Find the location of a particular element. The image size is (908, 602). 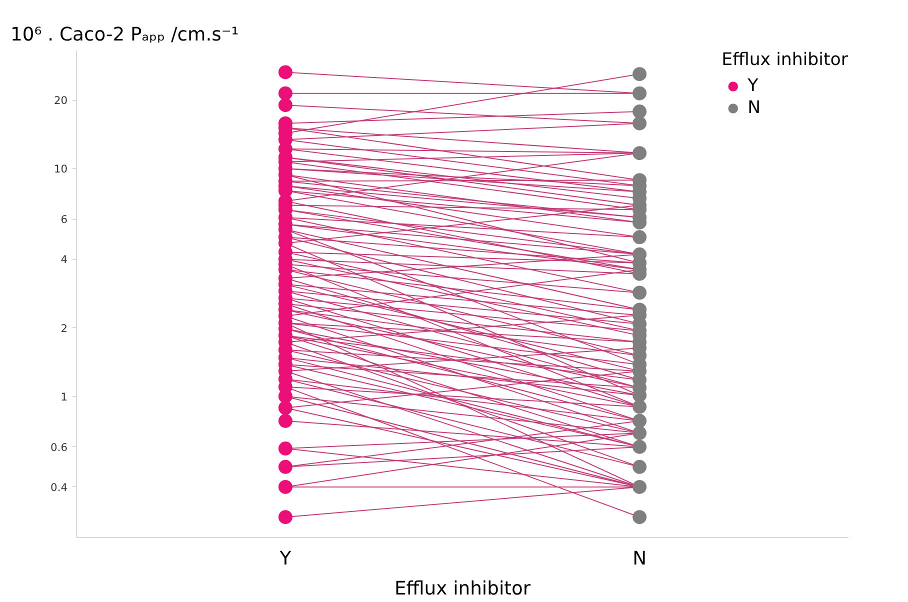

y-tick-label: 1 is located at coordinates (64, 397).